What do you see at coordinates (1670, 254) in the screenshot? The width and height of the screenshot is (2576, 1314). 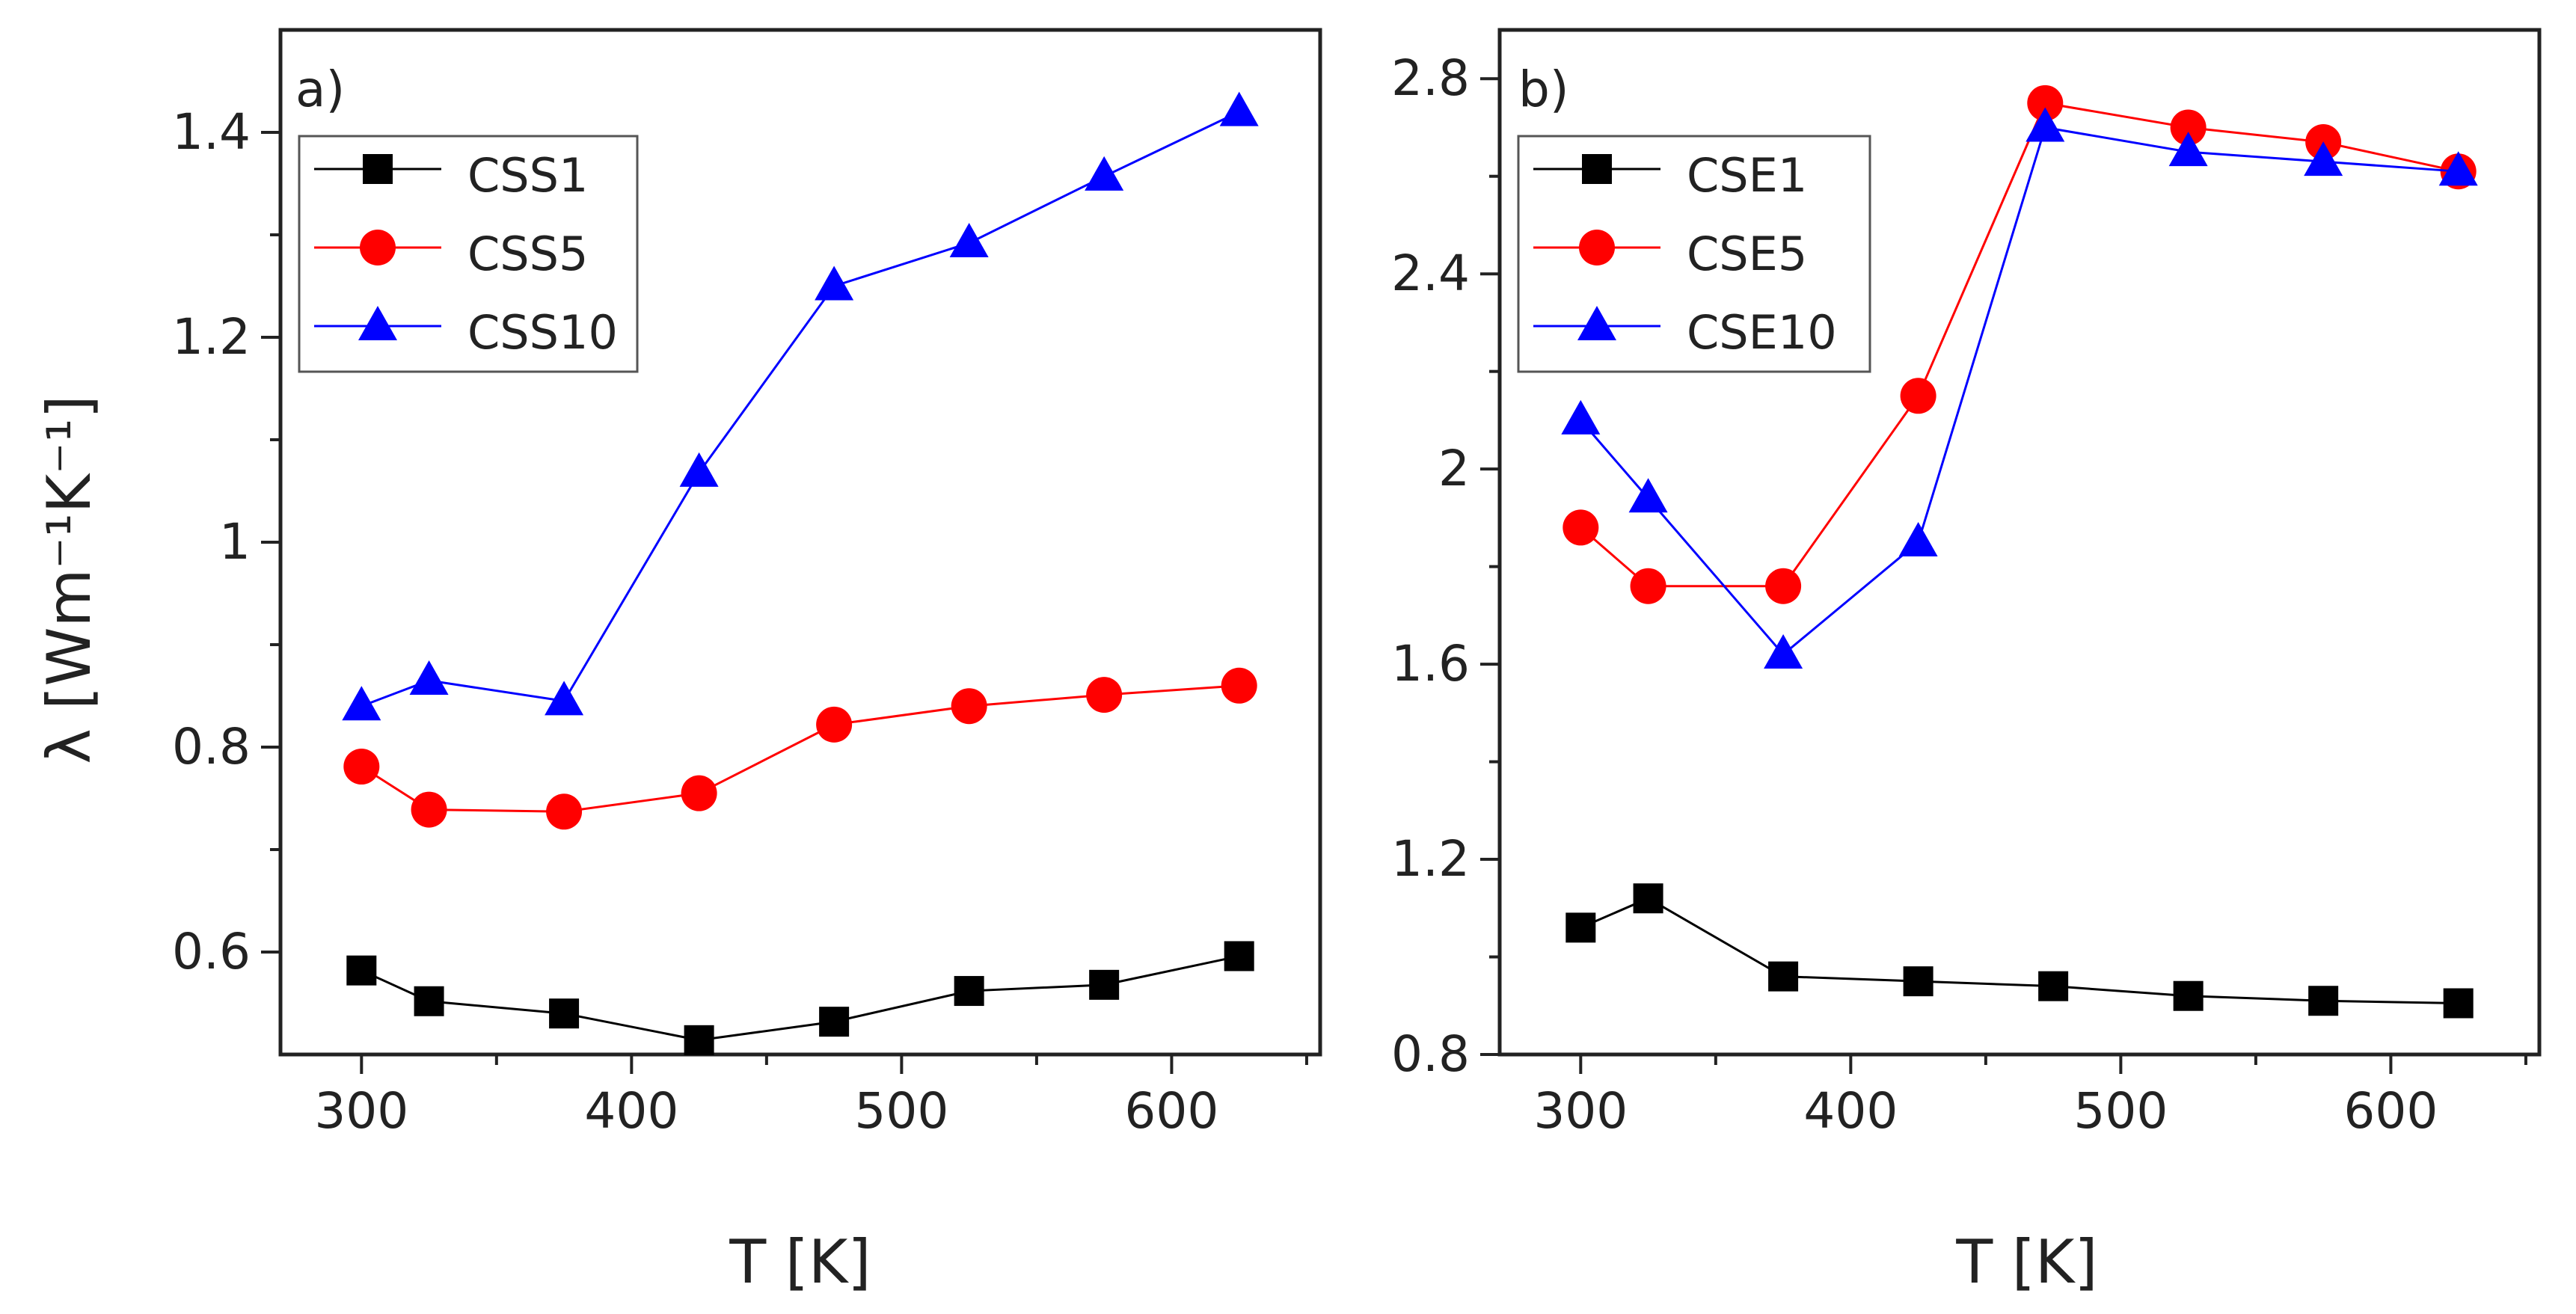 I see `legend-entry-cse5: CSE5` at bounding box center [1670, 254].